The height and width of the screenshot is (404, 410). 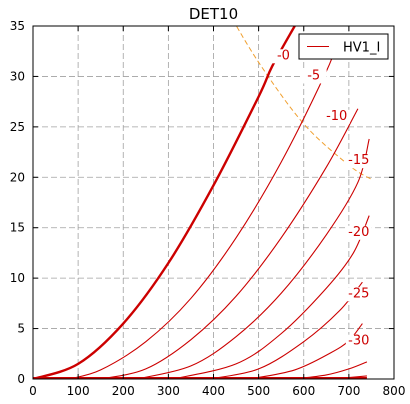 I want to click on y-tick-label: 15, so click(x=17, y=228).